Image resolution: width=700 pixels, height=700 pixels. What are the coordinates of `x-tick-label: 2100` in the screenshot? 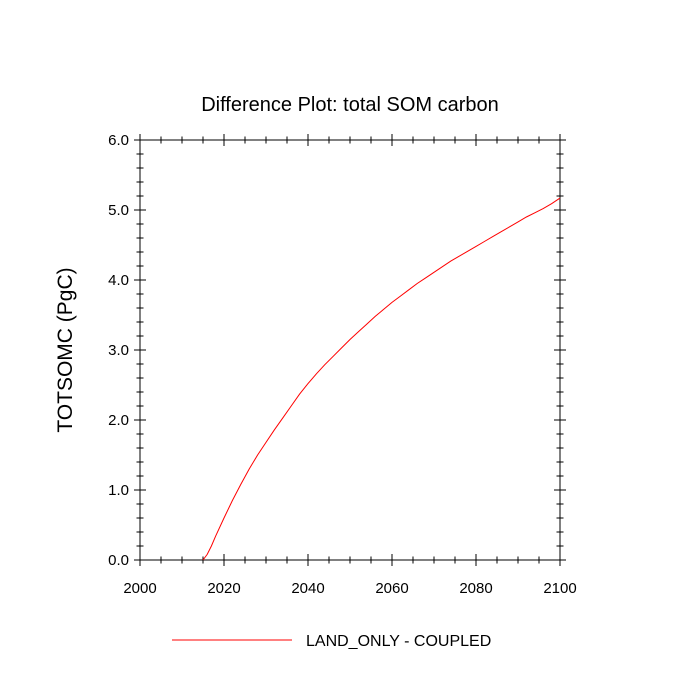 It's located at (559, 588).